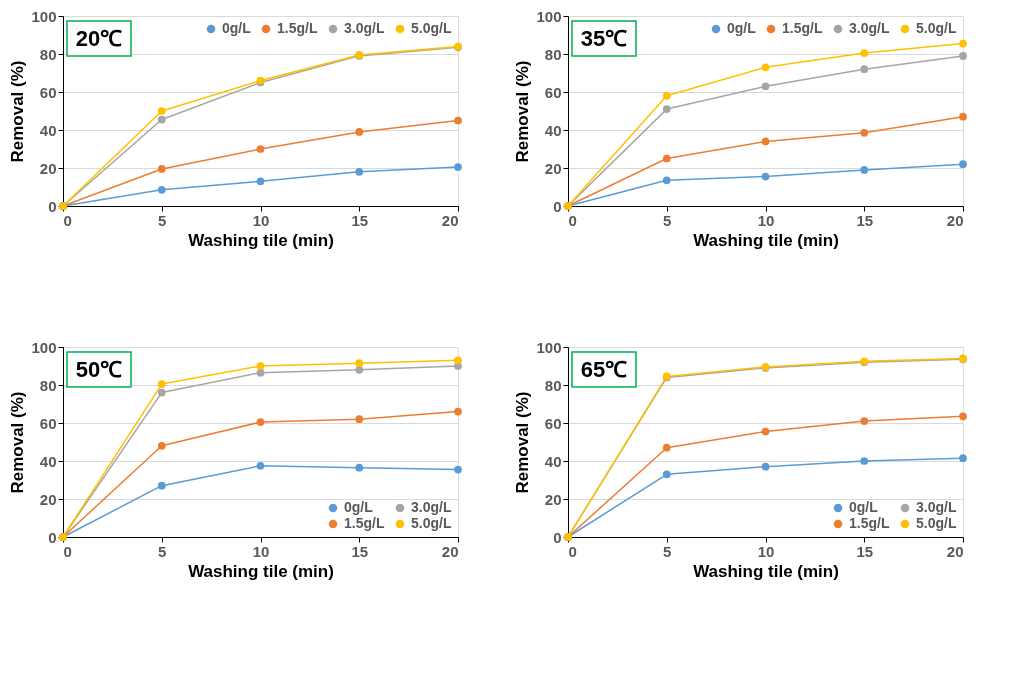 The height and width of the screenshot is (679, 1029). I want to click on annotation: 35℃, so click(604, 38).